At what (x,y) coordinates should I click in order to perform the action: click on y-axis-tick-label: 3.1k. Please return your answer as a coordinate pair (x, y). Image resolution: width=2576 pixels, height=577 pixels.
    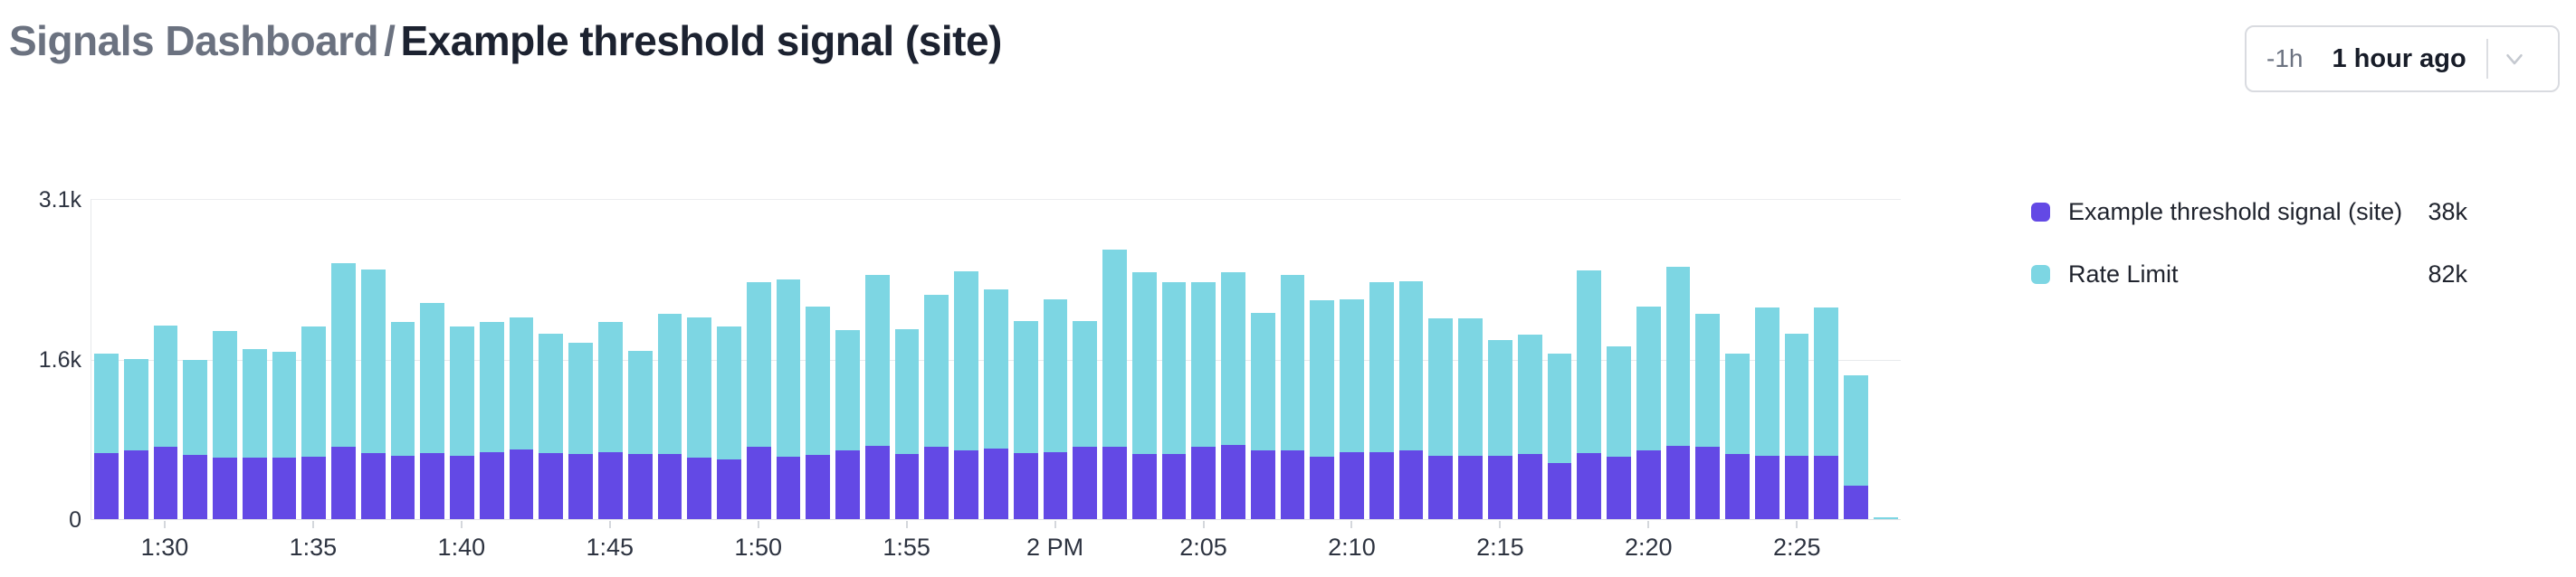
    Looking at the image, I should click on (59, 200).